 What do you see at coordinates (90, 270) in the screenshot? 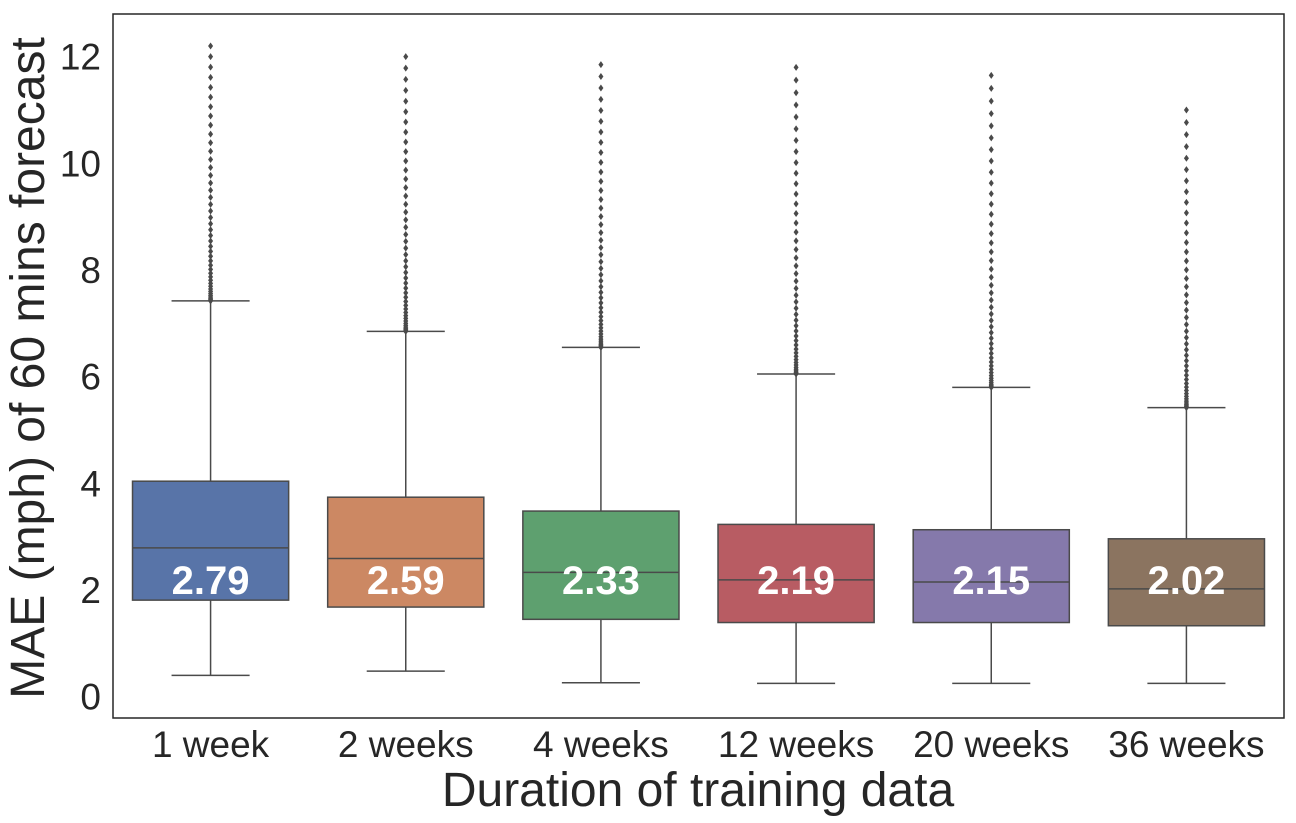
I see `y-tick-label: 8` at bounding box center [90, 270].